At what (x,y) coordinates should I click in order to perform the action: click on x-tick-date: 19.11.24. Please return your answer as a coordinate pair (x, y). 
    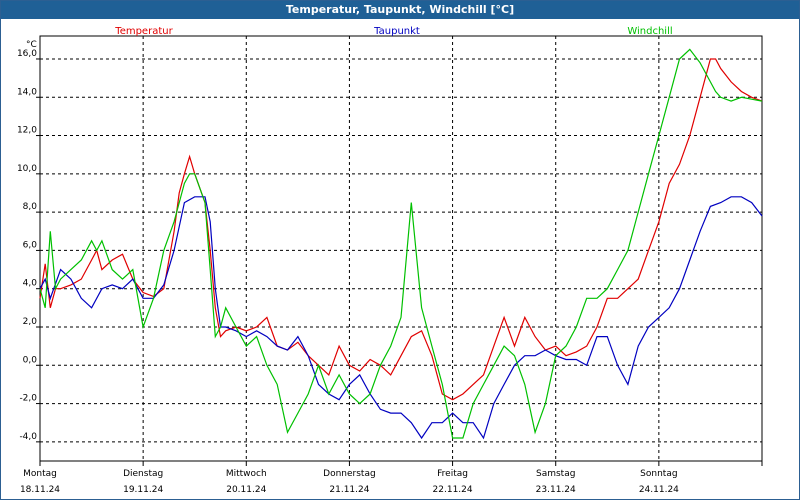
    Looking at the image, I should click on (143, 490).